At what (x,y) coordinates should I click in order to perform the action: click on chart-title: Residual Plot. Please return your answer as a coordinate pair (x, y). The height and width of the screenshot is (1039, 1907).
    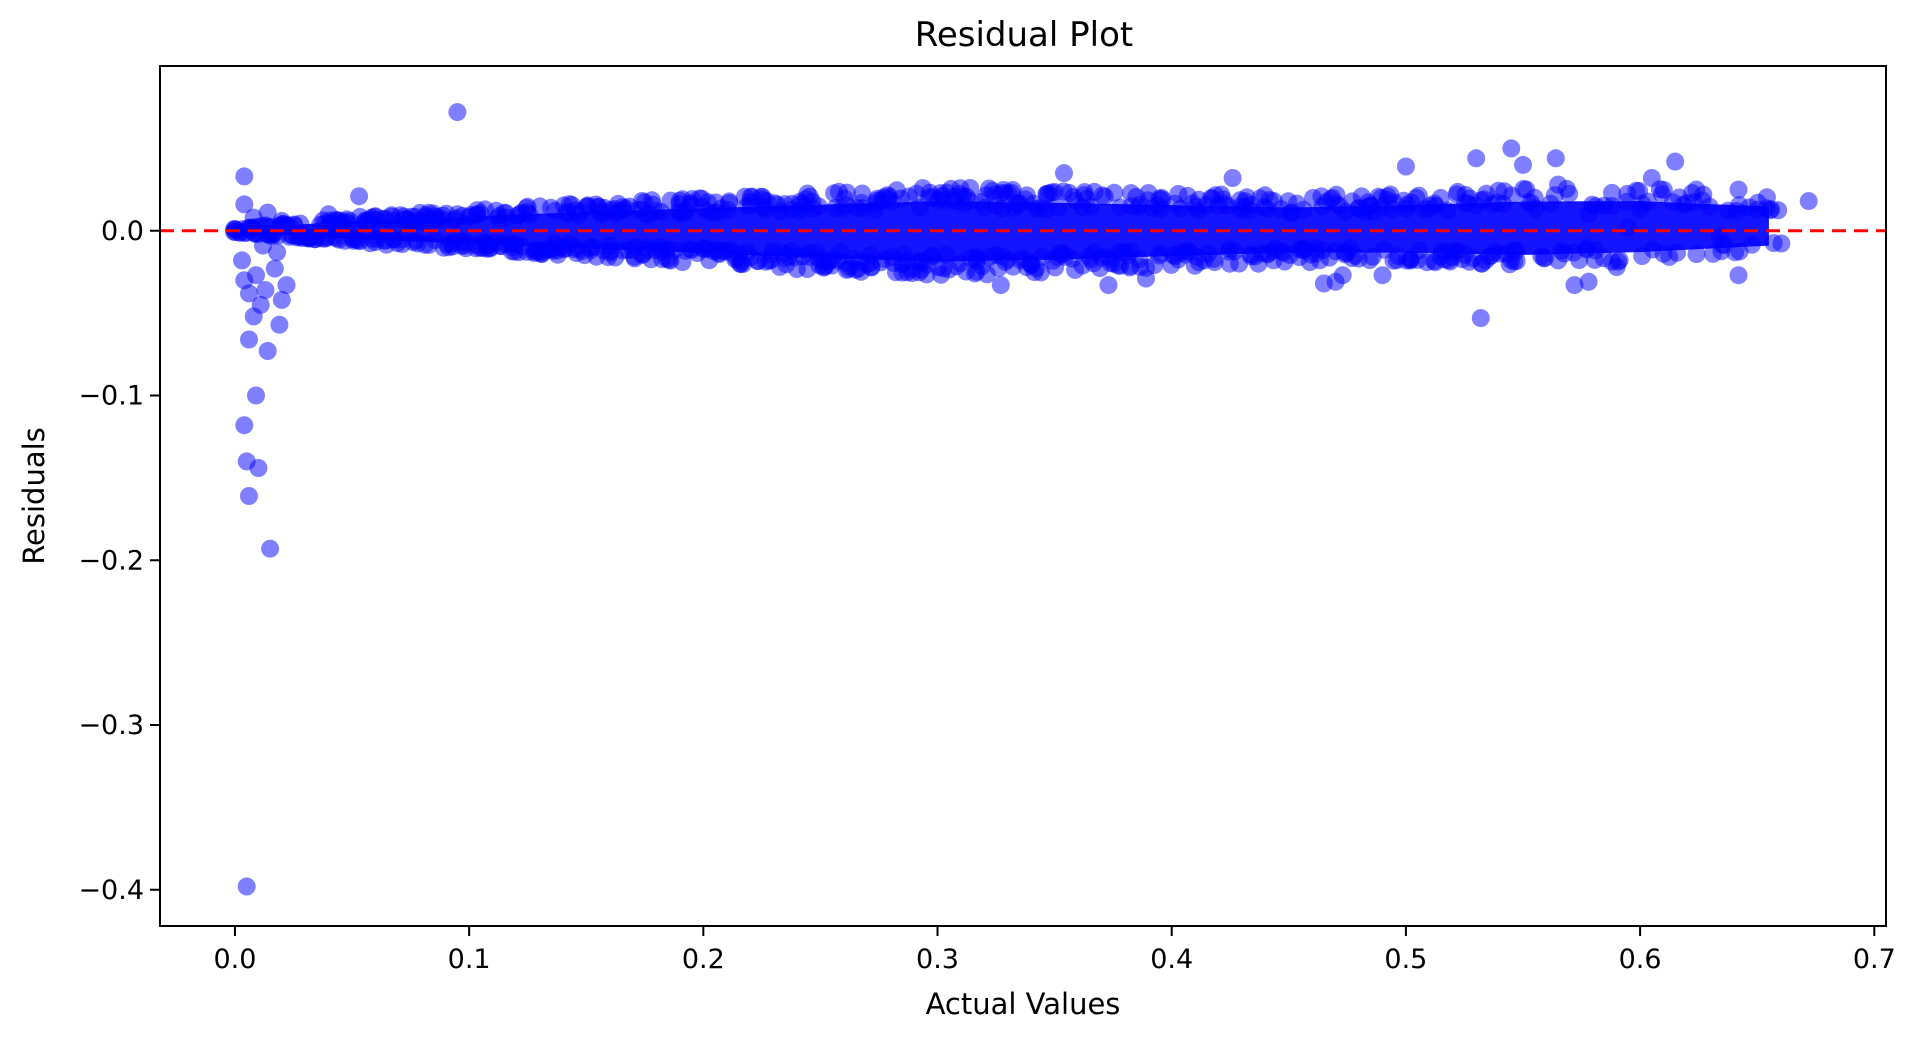
    Looking at the image, I should click on (1024, 35).